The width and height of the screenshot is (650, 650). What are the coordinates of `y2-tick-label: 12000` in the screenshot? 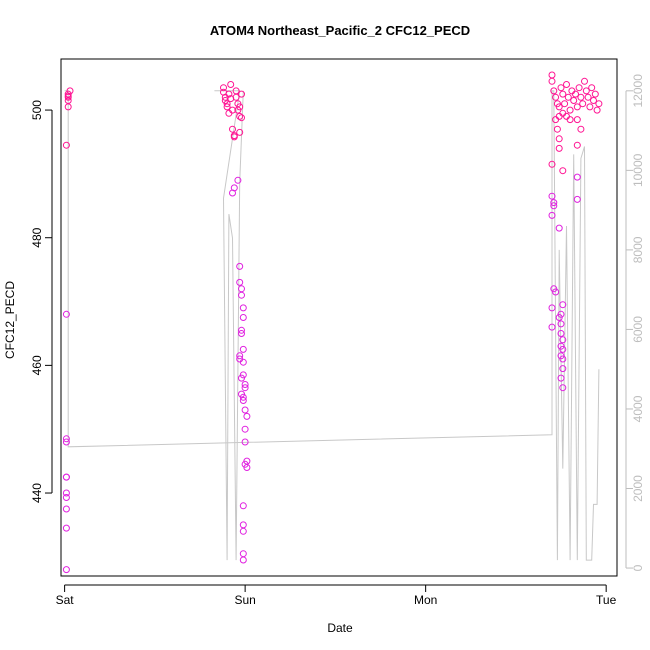 It's located at (638, 91).